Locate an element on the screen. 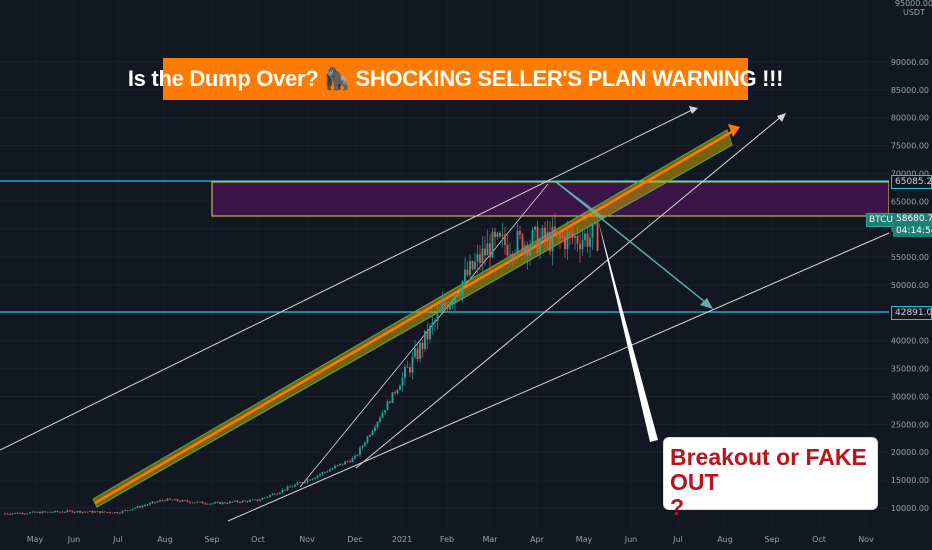 Image resolution: width=932 pixels, height=550 pixels. time-tick-label: May is located at coordinates (35, 539).